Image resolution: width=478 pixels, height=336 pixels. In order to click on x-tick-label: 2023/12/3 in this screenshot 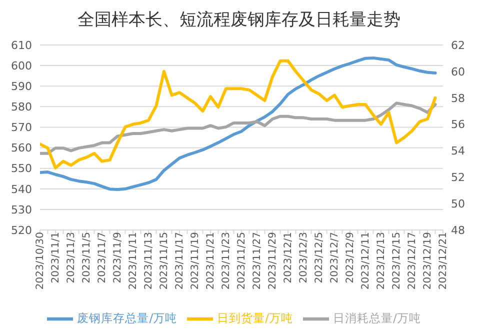, I will do `click(304, 258)`.